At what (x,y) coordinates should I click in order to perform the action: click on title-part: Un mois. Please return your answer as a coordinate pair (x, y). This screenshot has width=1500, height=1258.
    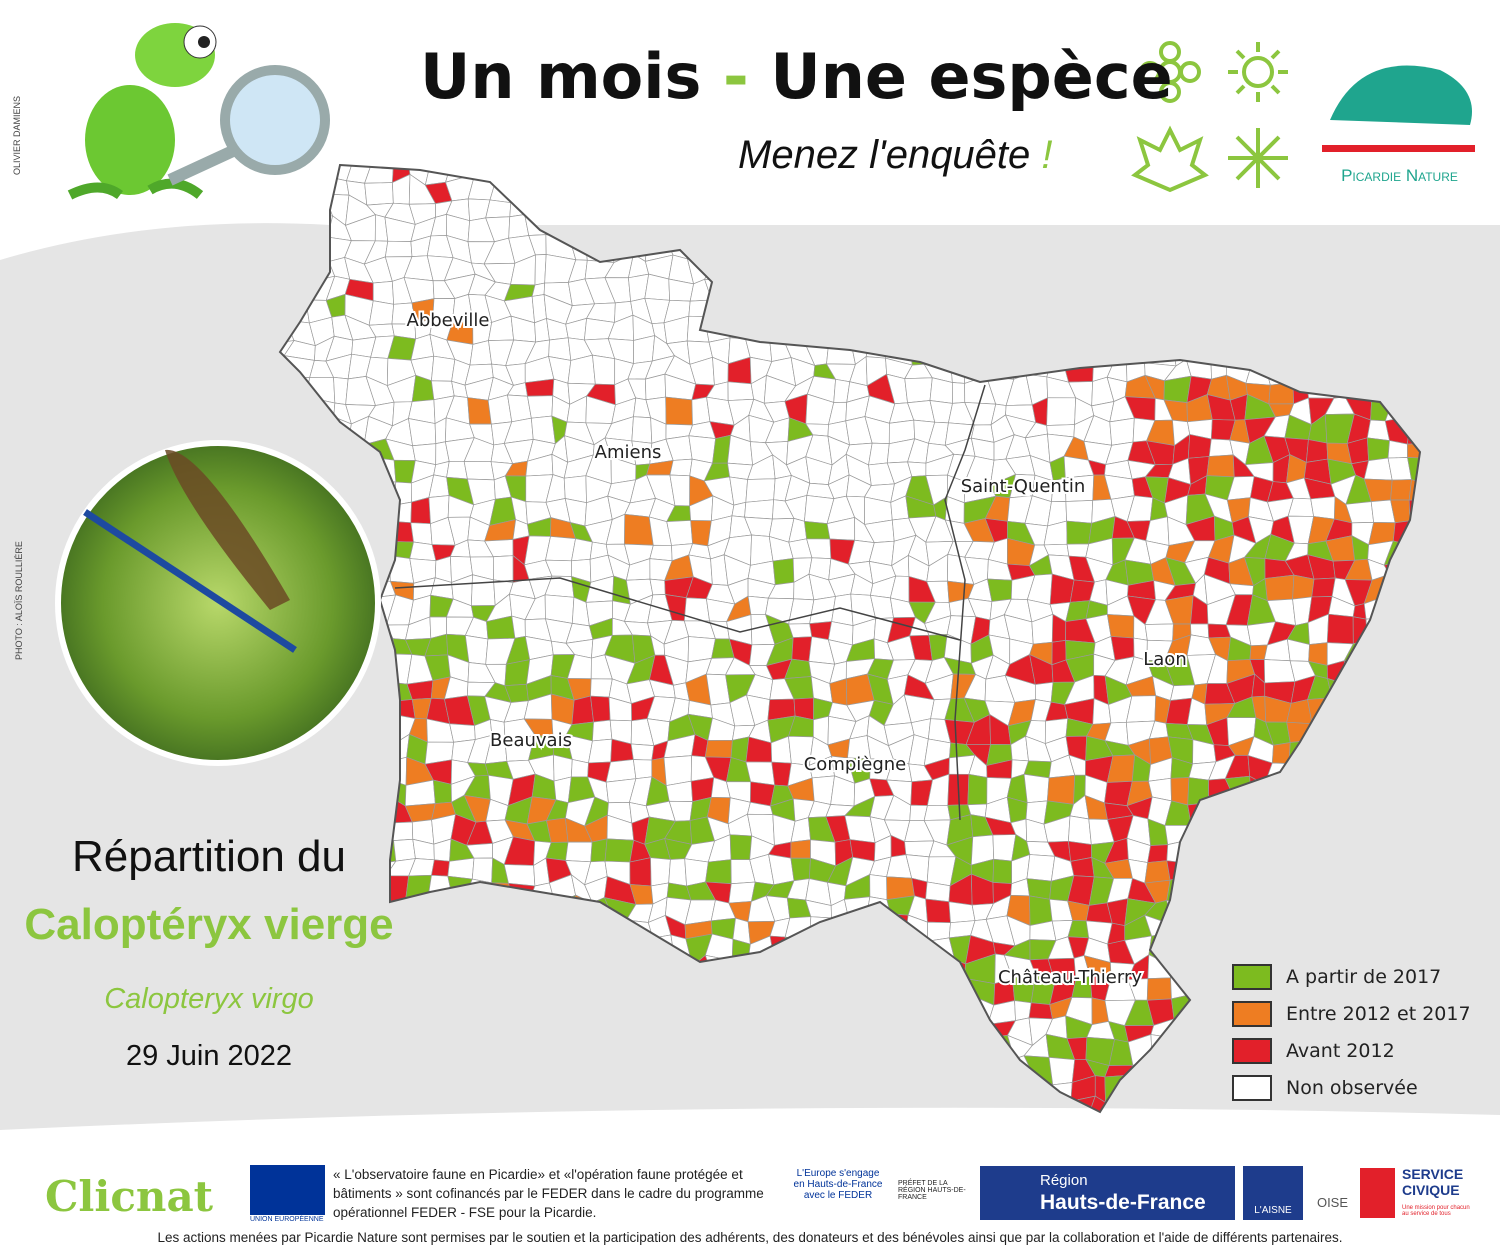
    Looking at the image, I should click on (561, 76).